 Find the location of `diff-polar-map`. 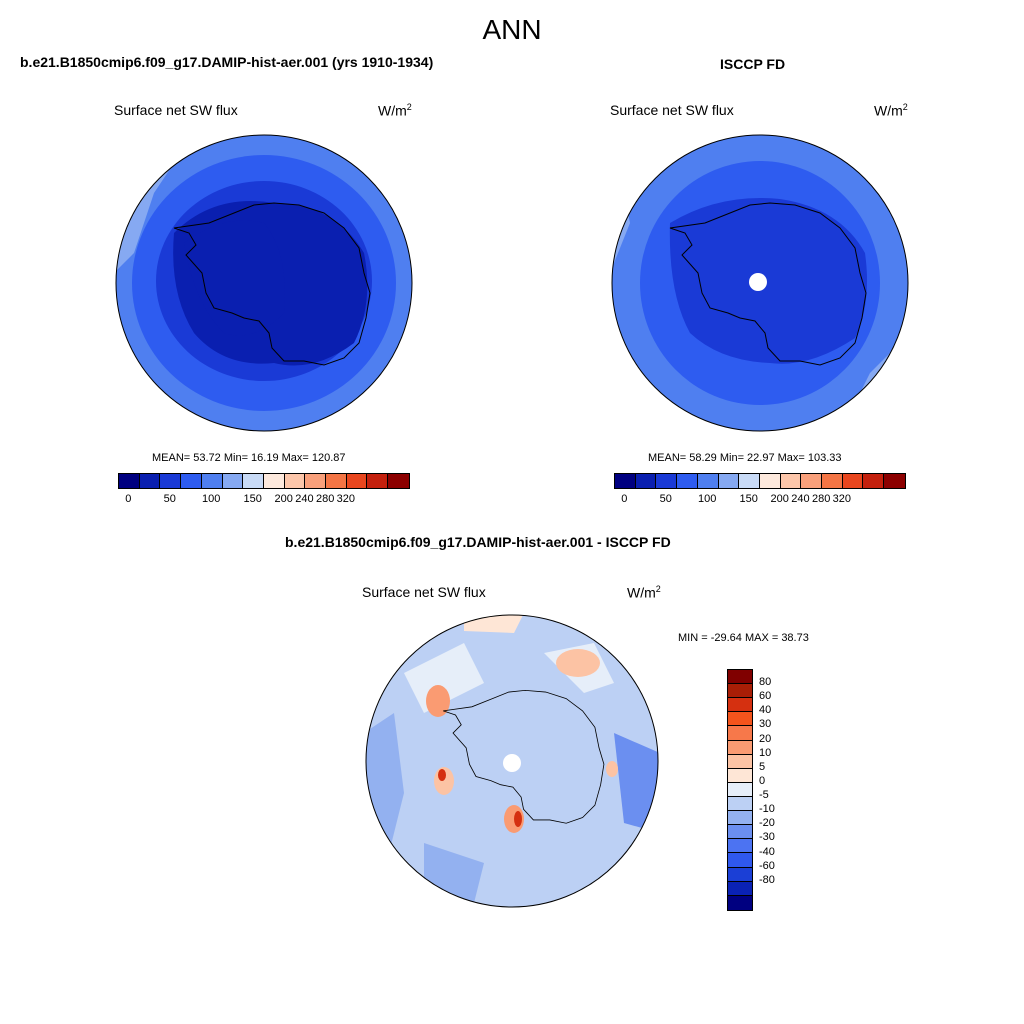

diff-polar-map is located at coordinates (512, 761).